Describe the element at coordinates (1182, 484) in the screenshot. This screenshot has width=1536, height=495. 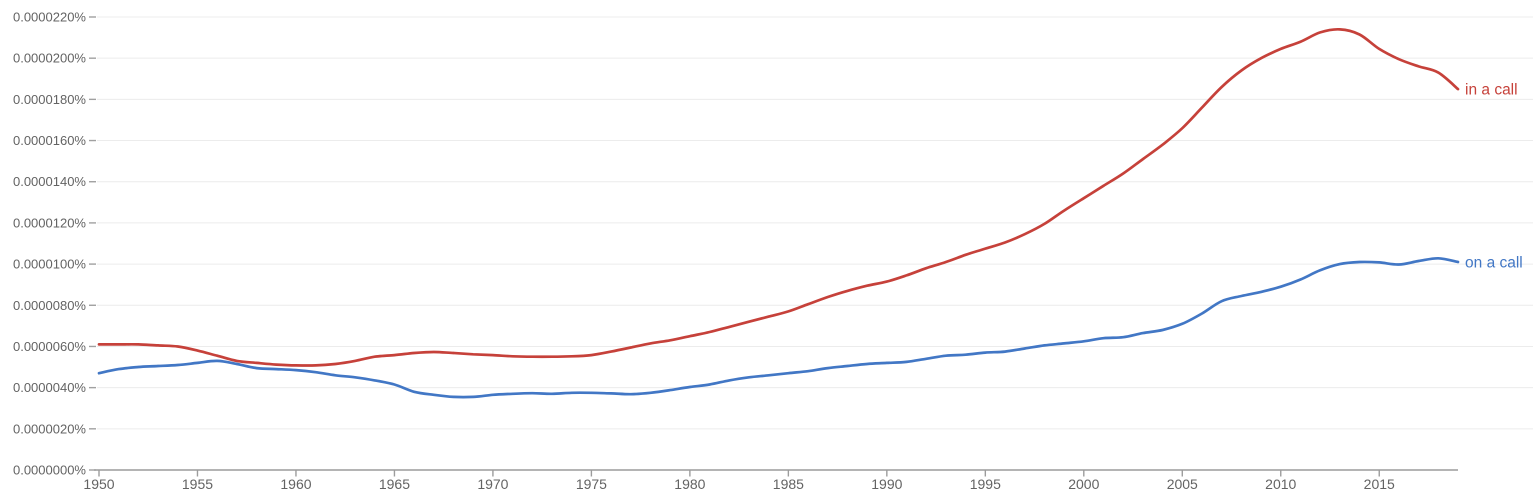
I see `x-axis-tick-label: 2005` at that location.